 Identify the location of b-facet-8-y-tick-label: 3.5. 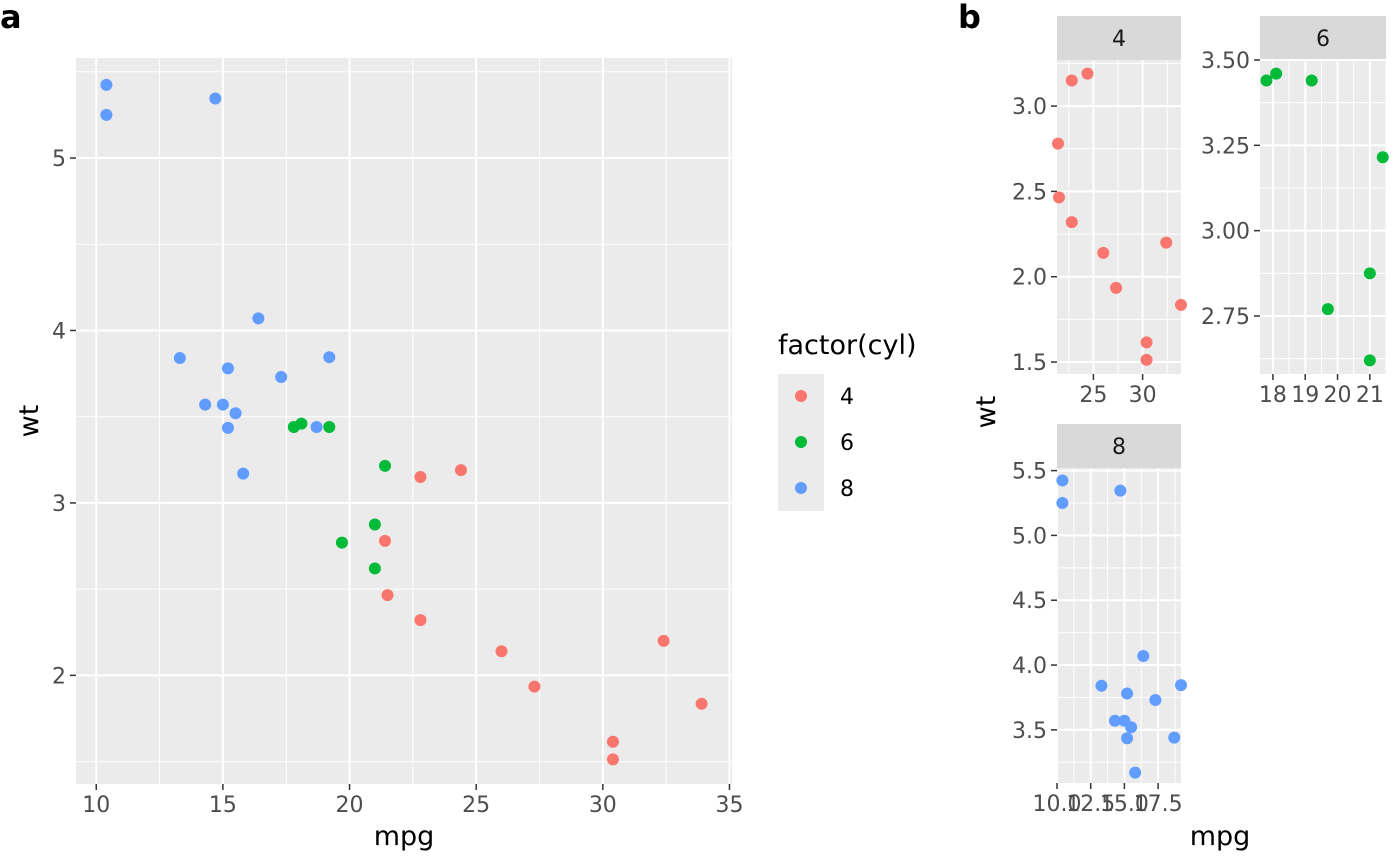
(1029, 731).